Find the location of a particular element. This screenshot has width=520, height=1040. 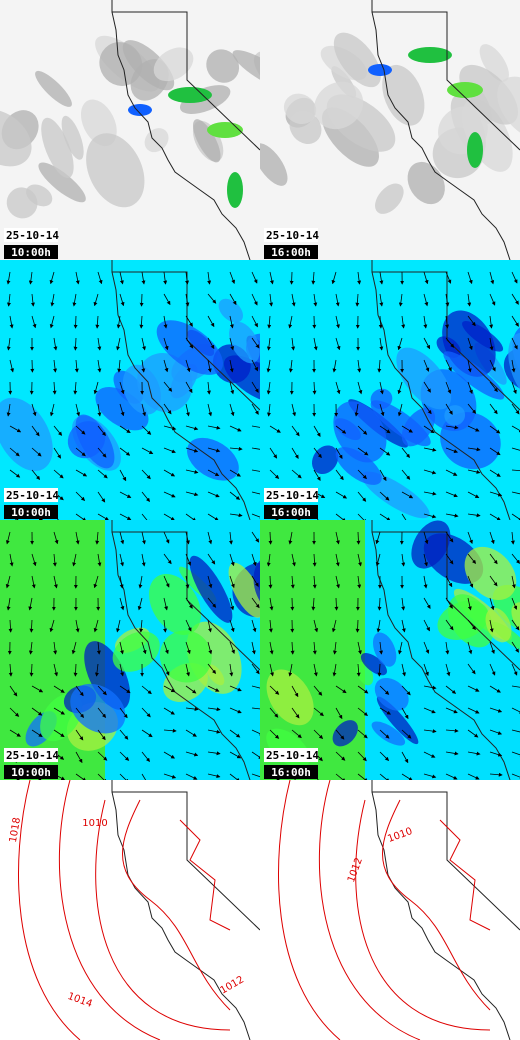

date-bg is located at coordinates (291, 235).